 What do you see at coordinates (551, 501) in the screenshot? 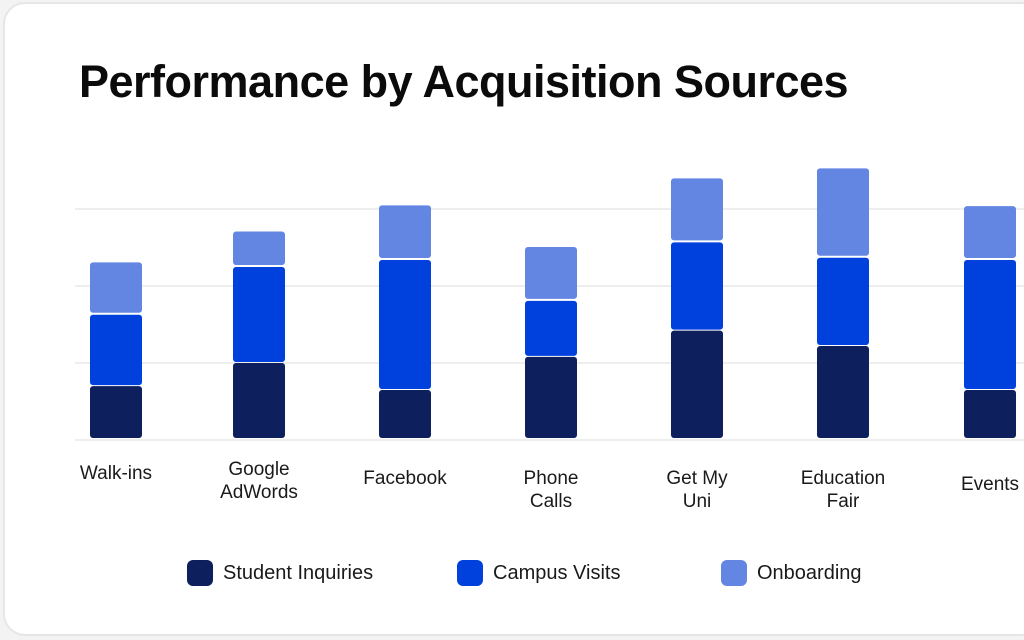
I see `x-tick-label-line: Calls` at bounding box center [551, 501].